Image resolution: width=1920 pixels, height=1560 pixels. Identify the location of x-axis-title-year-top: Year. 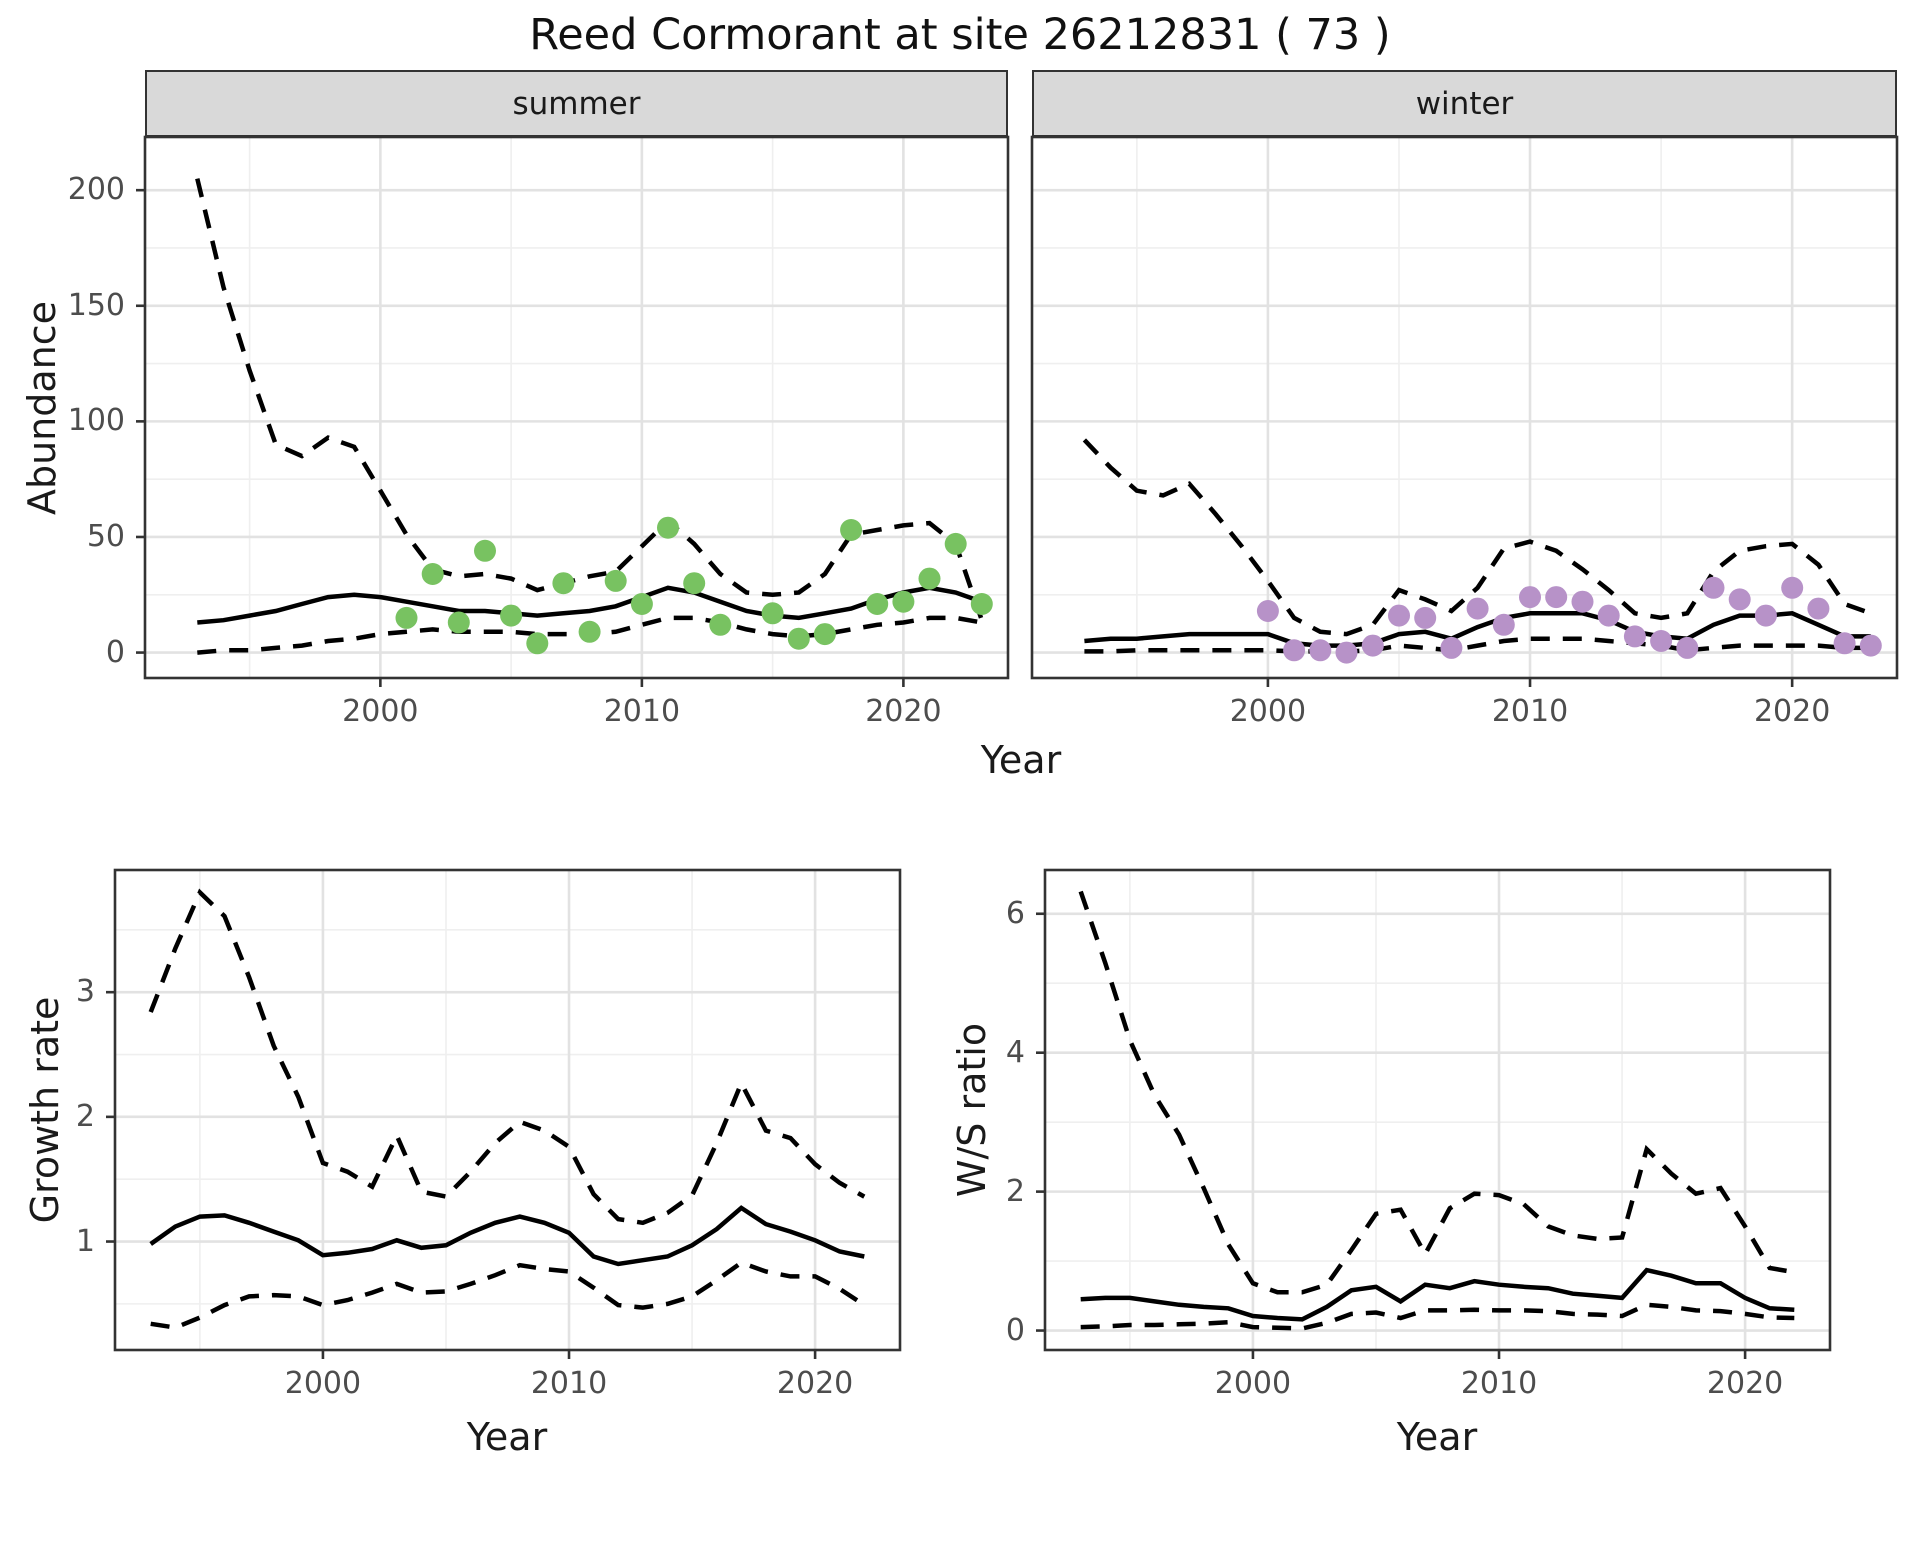
(1021, 760).